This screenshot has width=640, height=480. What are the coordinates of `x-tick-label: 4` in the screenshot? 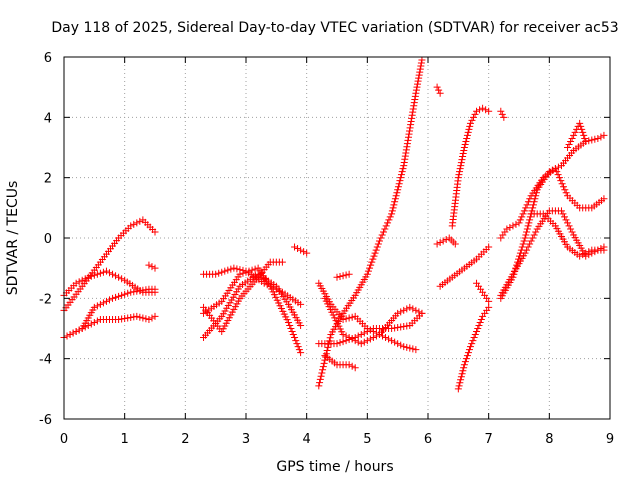 It's located at (307, 439).